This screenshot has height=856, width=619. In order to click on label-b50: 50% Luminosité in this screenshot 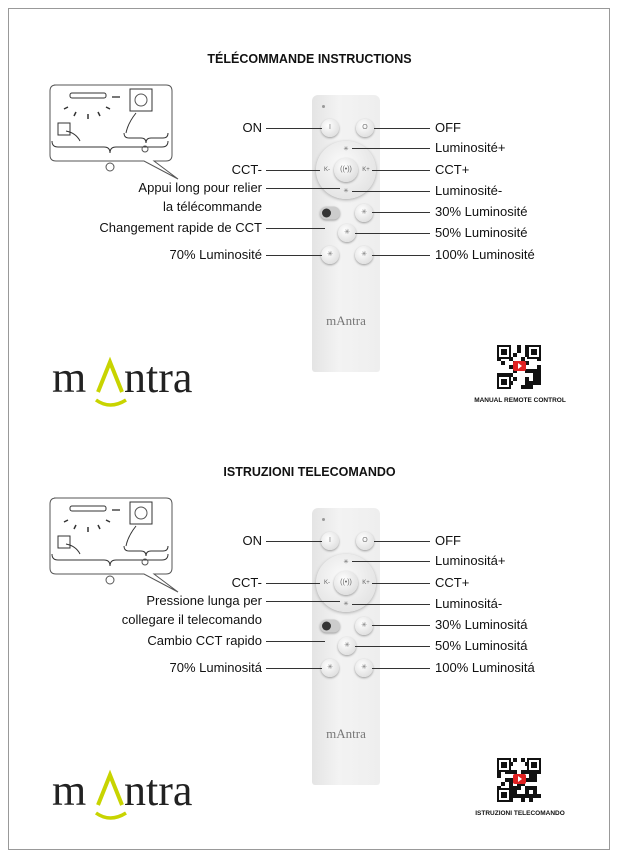, I will do `click(481, 232)`.